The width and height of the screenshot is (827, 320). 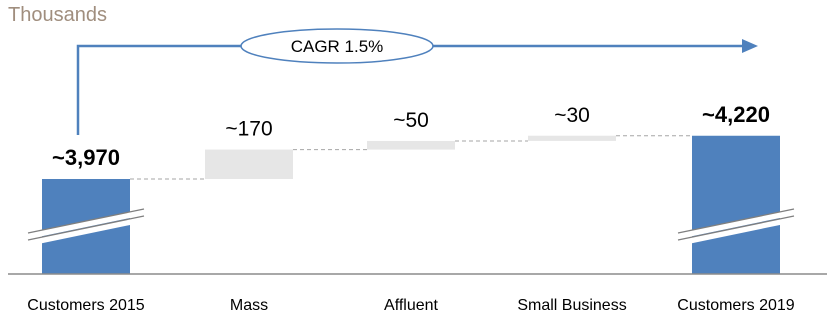 What do you see at coordinates (750, 46) in the screenshot?
I see `cagr-arrow-head` at bounding box center [750, 46].